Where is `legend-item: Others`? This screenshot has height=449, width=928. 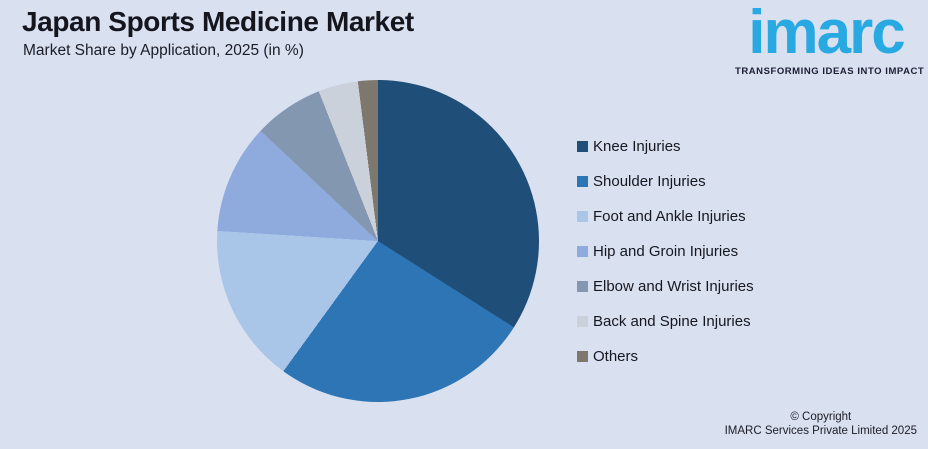 legend-item: Others is located at coordinates (665, 356).